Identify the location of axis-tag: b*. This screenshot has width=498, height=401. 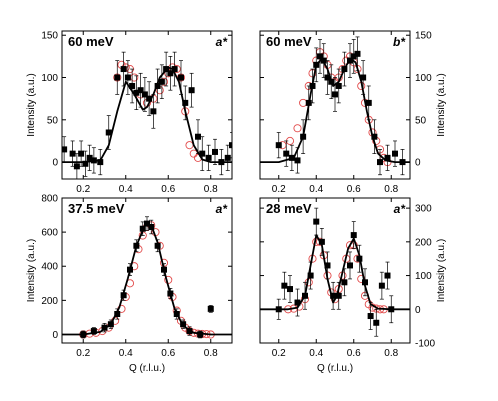
(399, 42).